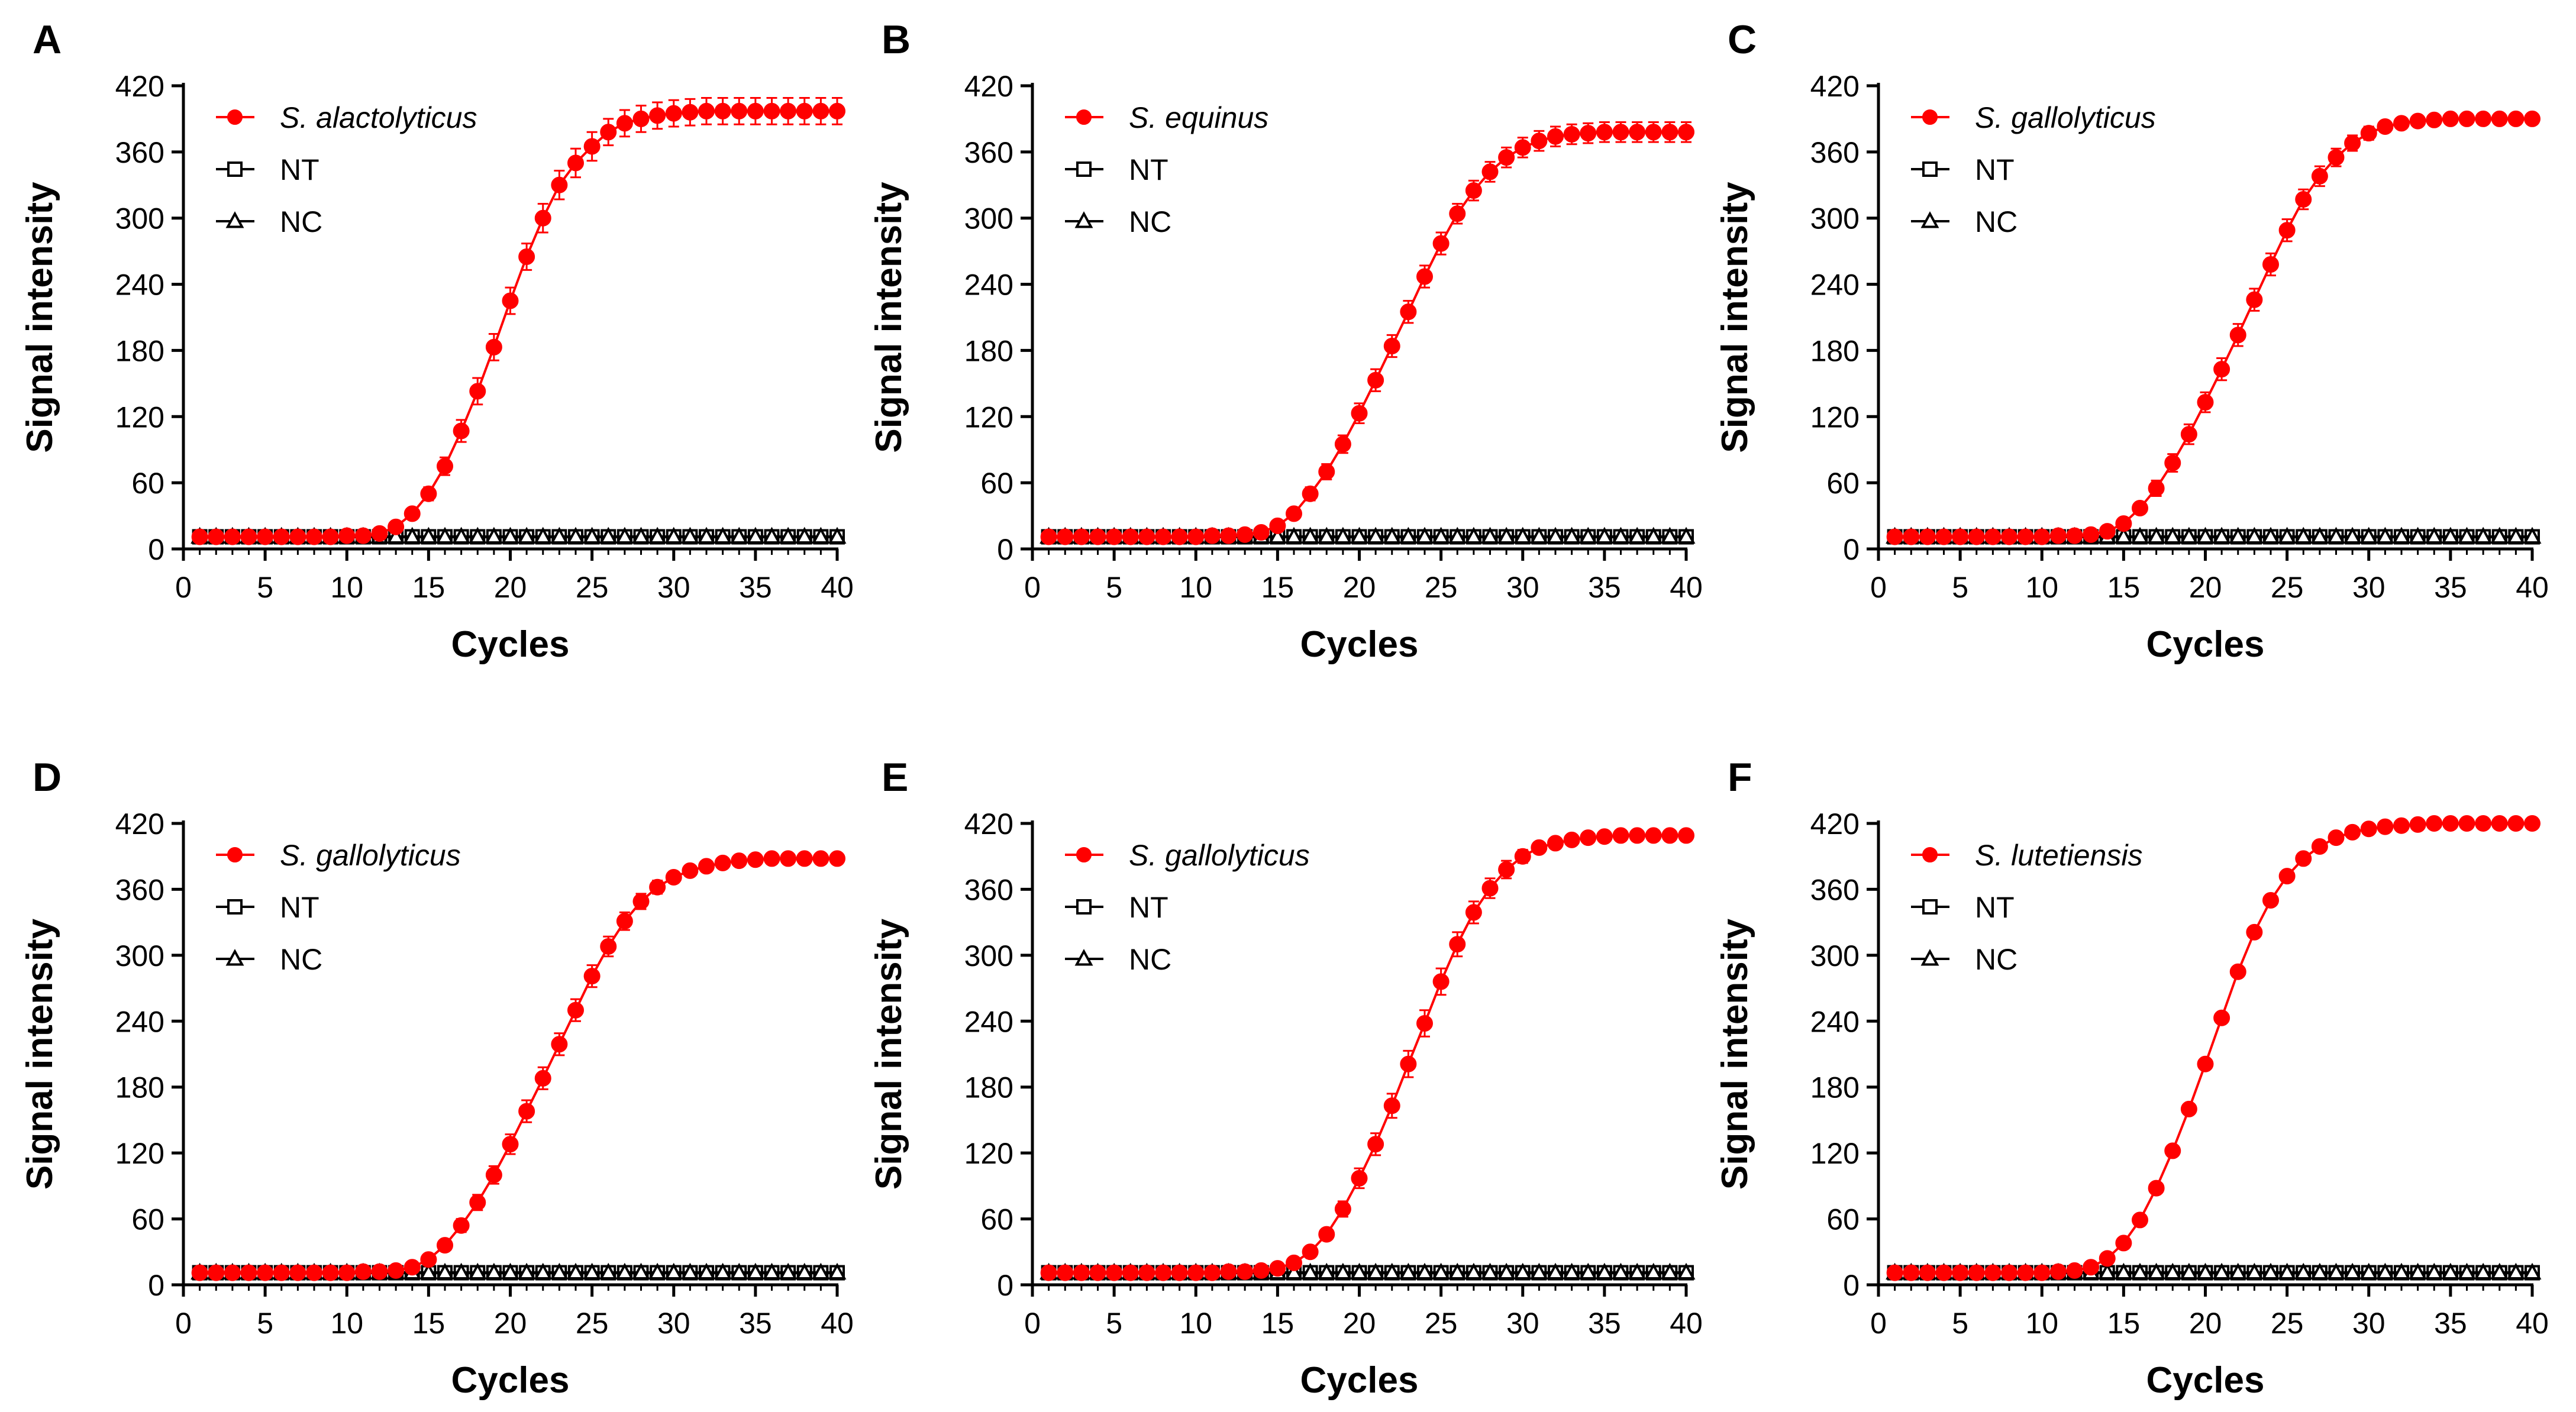  Describe the element at coordinates (1278, 587) in the screenshot. I see `x-tick-label: 15` at that location.